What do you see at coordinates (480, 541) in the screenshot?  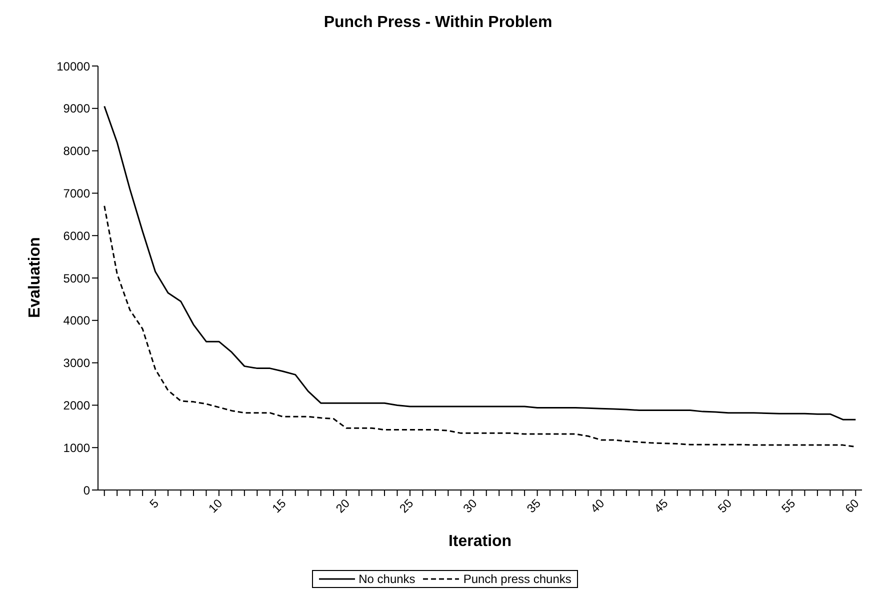 I see `x-axis-title: Iteration` at bounding box center [480, 541].